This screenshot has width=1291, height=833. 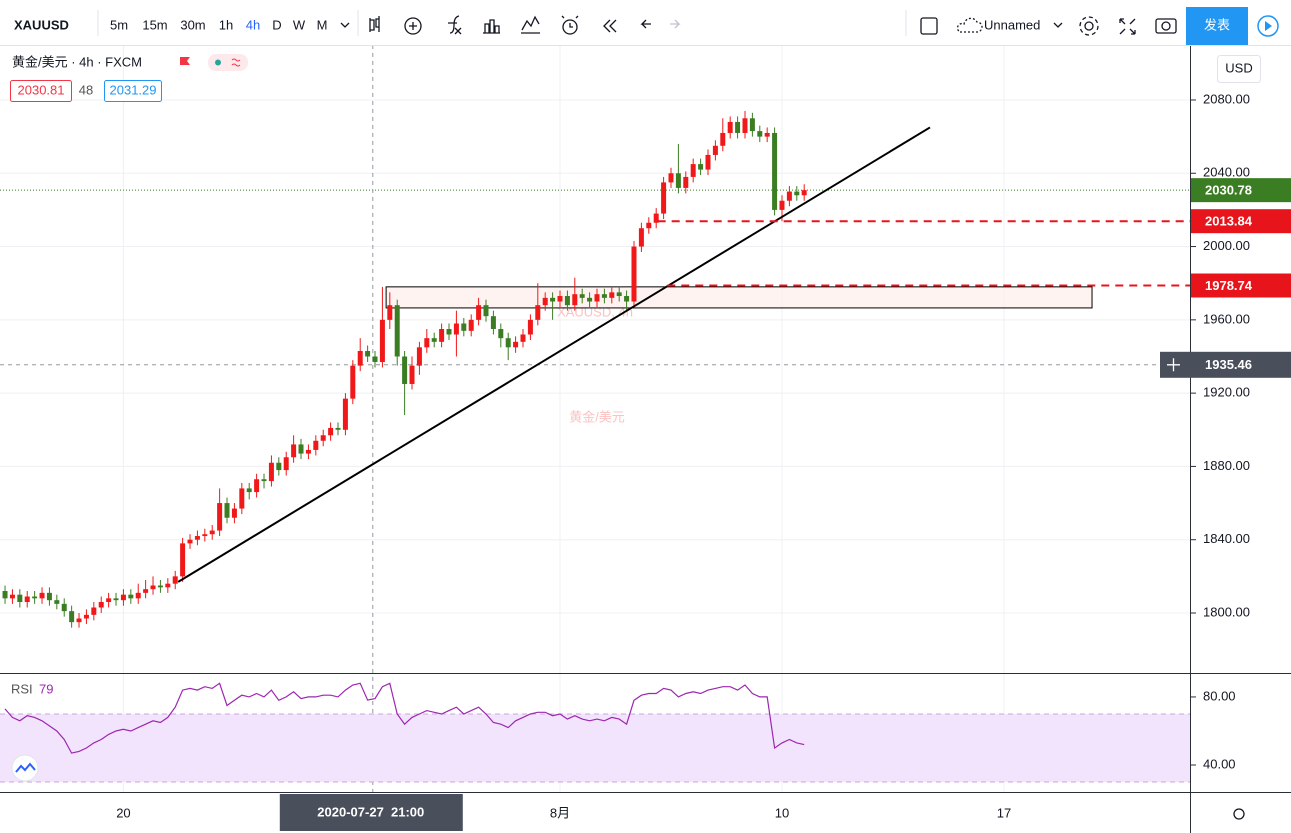 I want to click on legend-title: 黄金/美元 · 4h · FXCM, so click(x=77, y=61).